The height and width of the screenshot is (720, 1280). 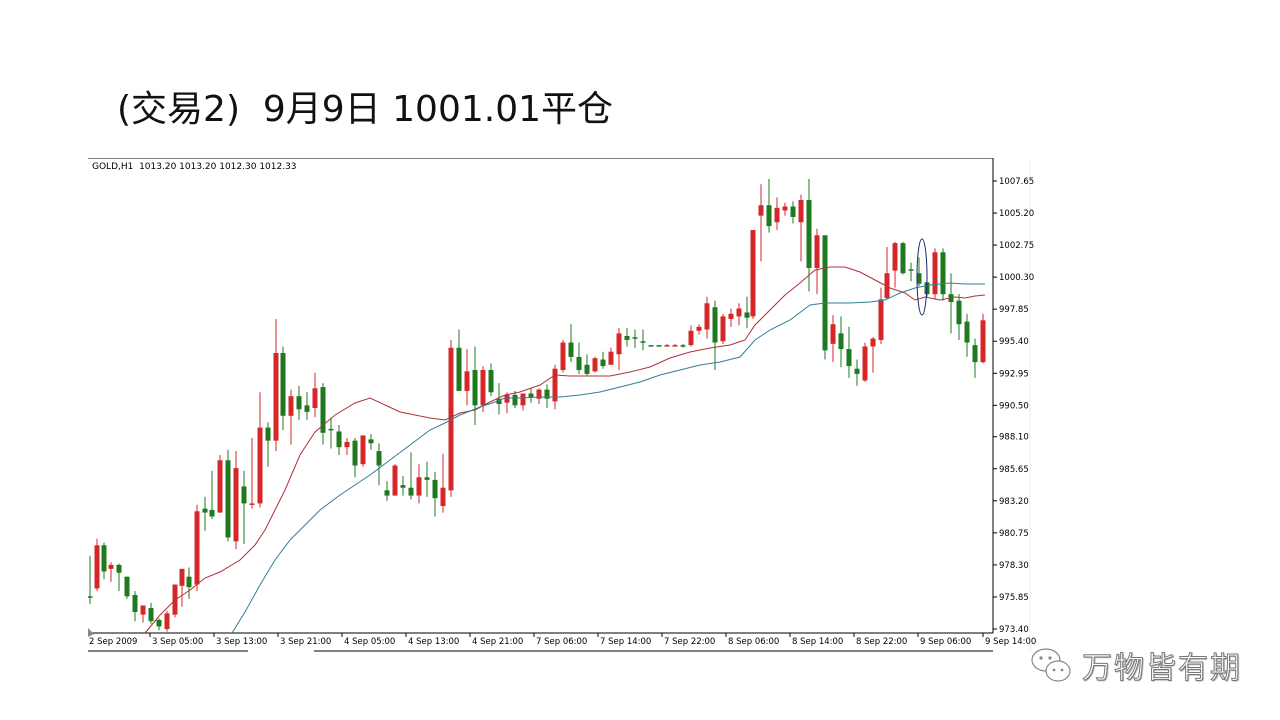 I want to click on watermark: 万物皆有期, so click(x=1136, y=665).